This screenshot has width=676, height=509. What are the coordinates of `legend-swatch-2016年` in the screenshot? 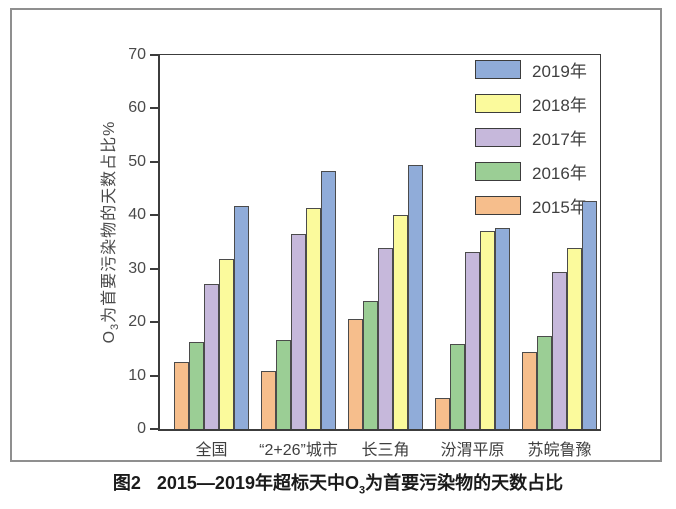 It's located at (498, 171).